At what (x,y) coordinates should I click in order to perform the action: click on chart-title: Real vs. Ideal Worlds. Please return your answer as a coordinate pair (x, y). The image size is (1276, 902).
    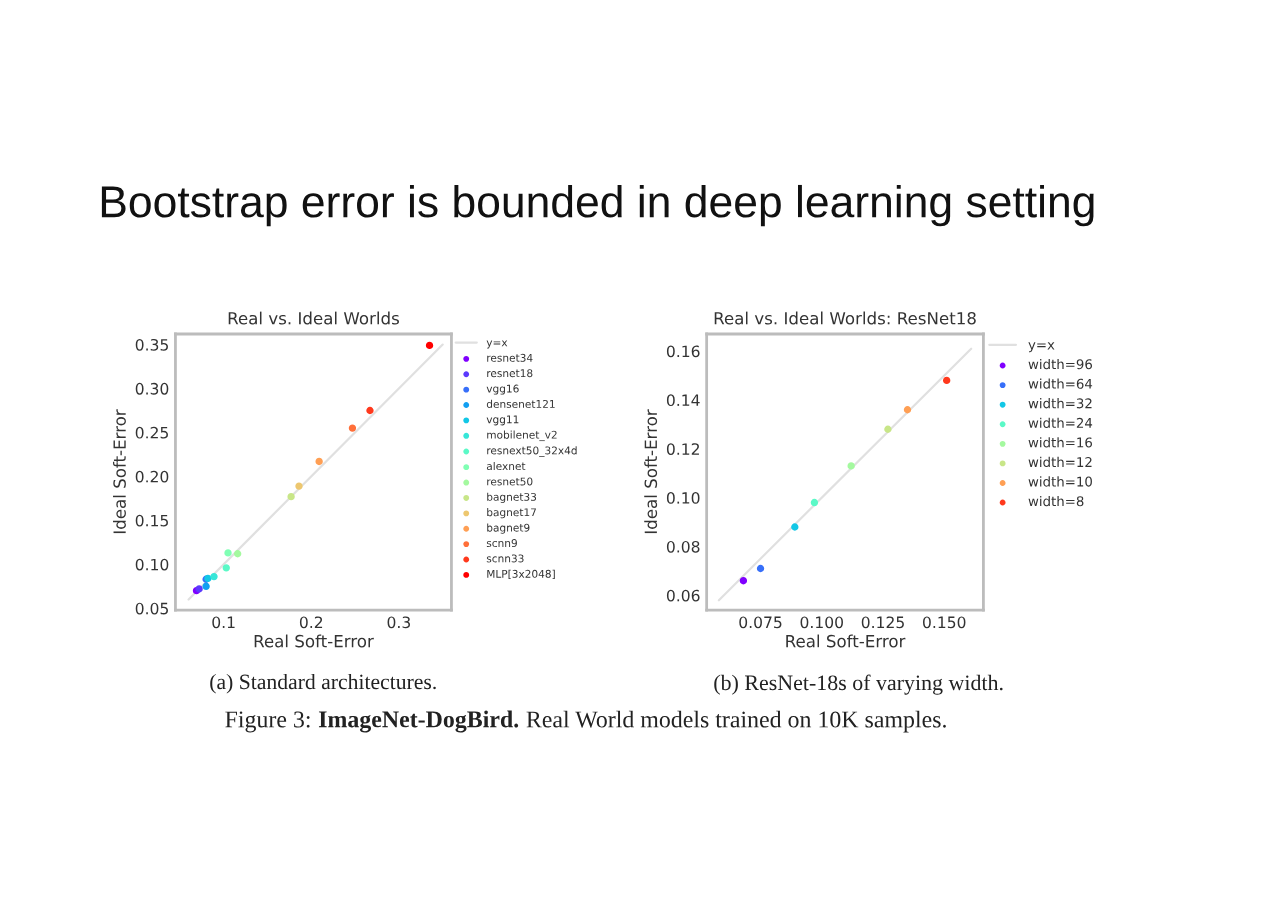
    Looking at the image, I should click on (313, 318).